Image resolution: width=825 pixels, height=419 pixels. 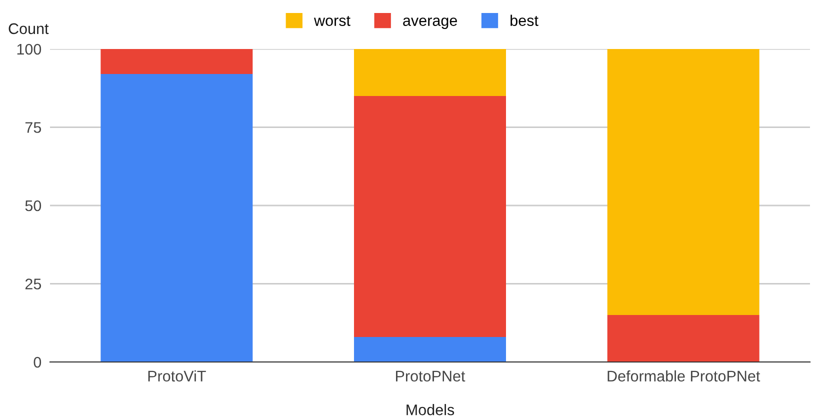 I want to click on legend-label: worst, so click(x=332, y=21).